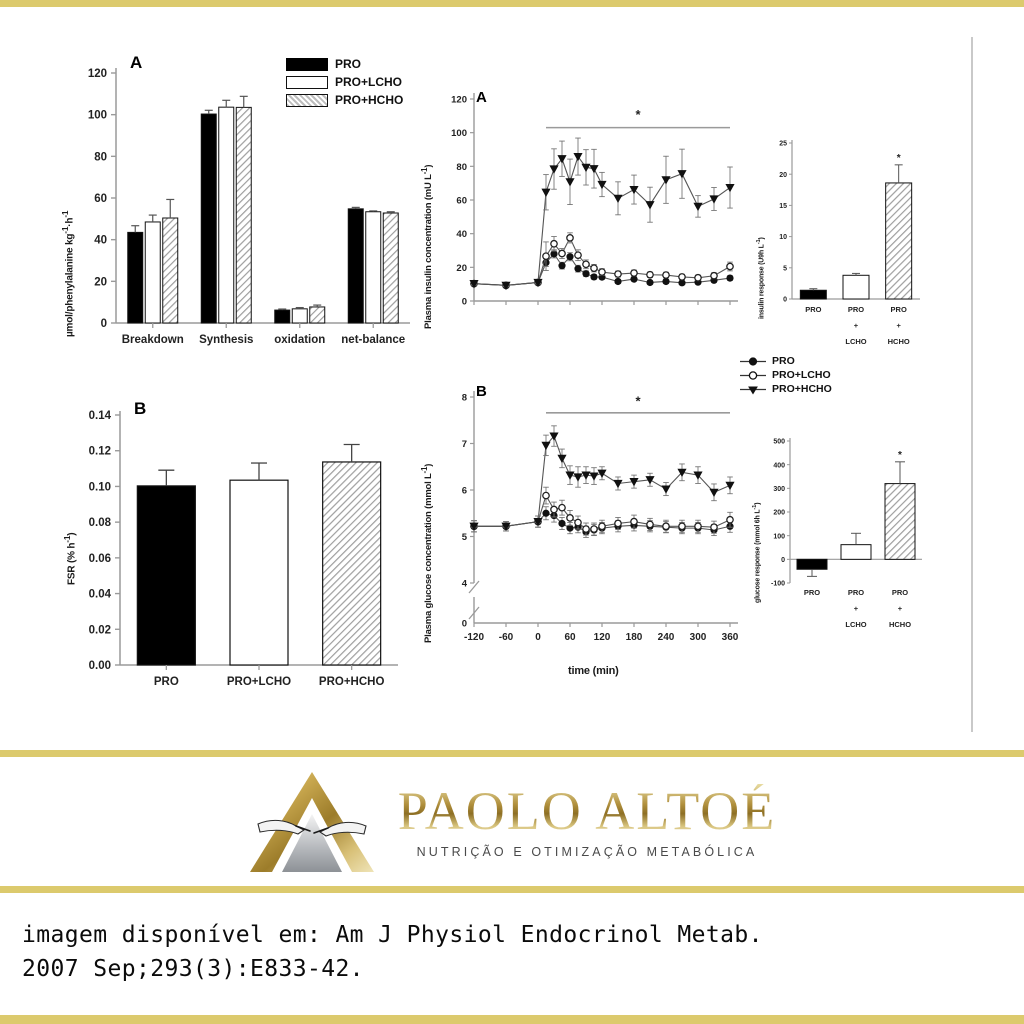 The height and width of the screenshot is (1024, 1024). What do you see at coordinates (153, 340) in the screenshot?
I see `svg-text: Breakdown` at bounding box center [153, 340].